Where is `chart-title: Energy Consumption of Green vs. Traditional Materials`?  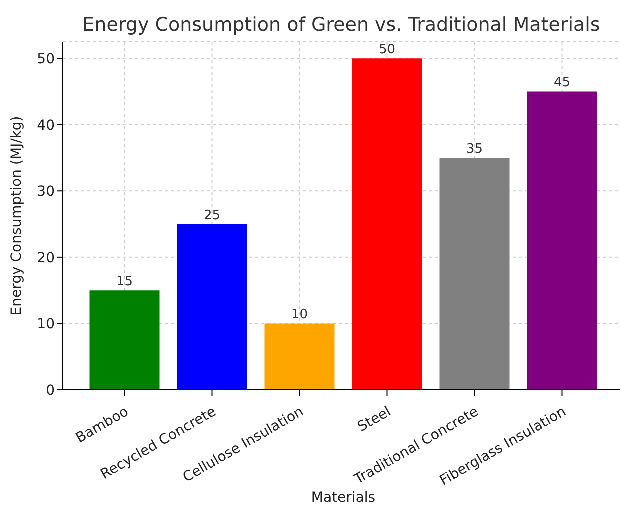
chart-title: Energy Consumption of Green vs. Traditional Materials is located at coordinates (342, 25).